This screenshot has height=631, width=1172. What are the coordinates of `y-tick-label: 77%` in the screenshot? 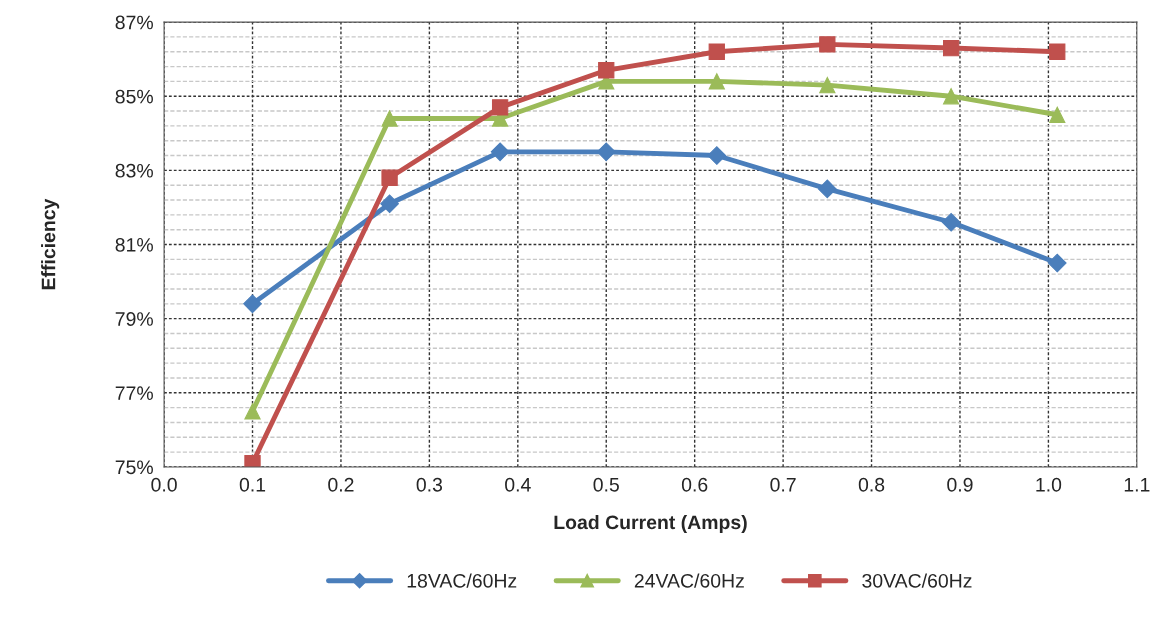 It's located at (134, 393).